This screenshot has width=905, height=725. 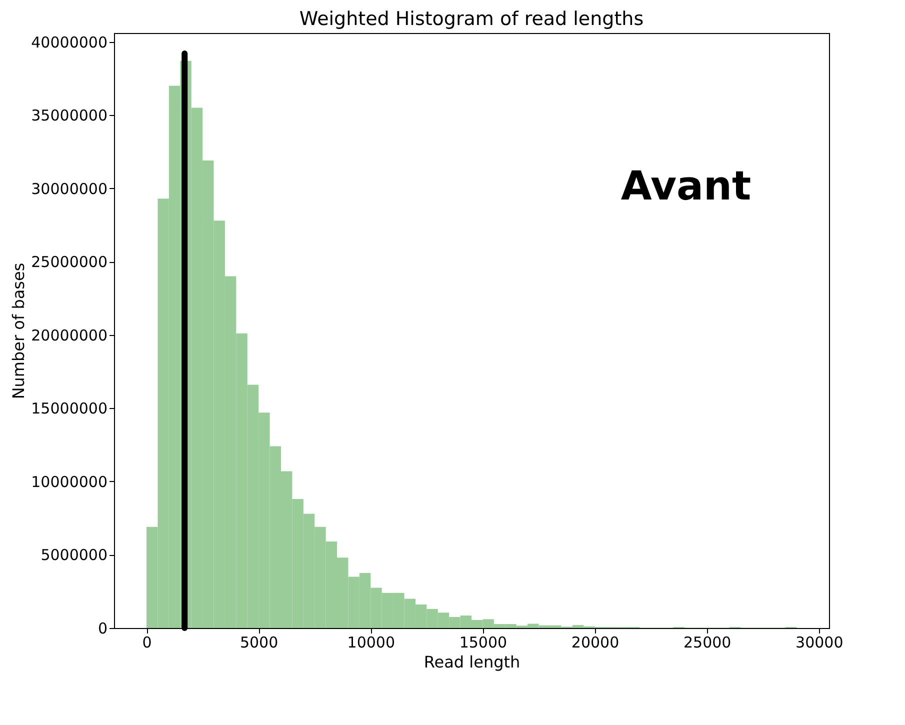 I want to click on y-tick-label: 30000000, so click(x=69, y=189).